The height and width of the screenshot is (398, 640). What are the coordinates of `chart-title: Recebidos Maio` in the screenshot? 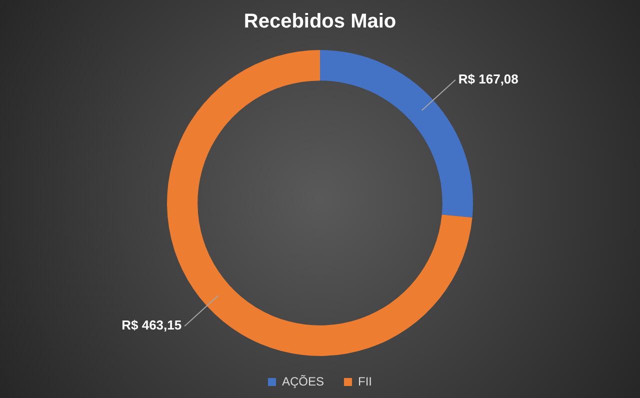 It's located at (320, 21).